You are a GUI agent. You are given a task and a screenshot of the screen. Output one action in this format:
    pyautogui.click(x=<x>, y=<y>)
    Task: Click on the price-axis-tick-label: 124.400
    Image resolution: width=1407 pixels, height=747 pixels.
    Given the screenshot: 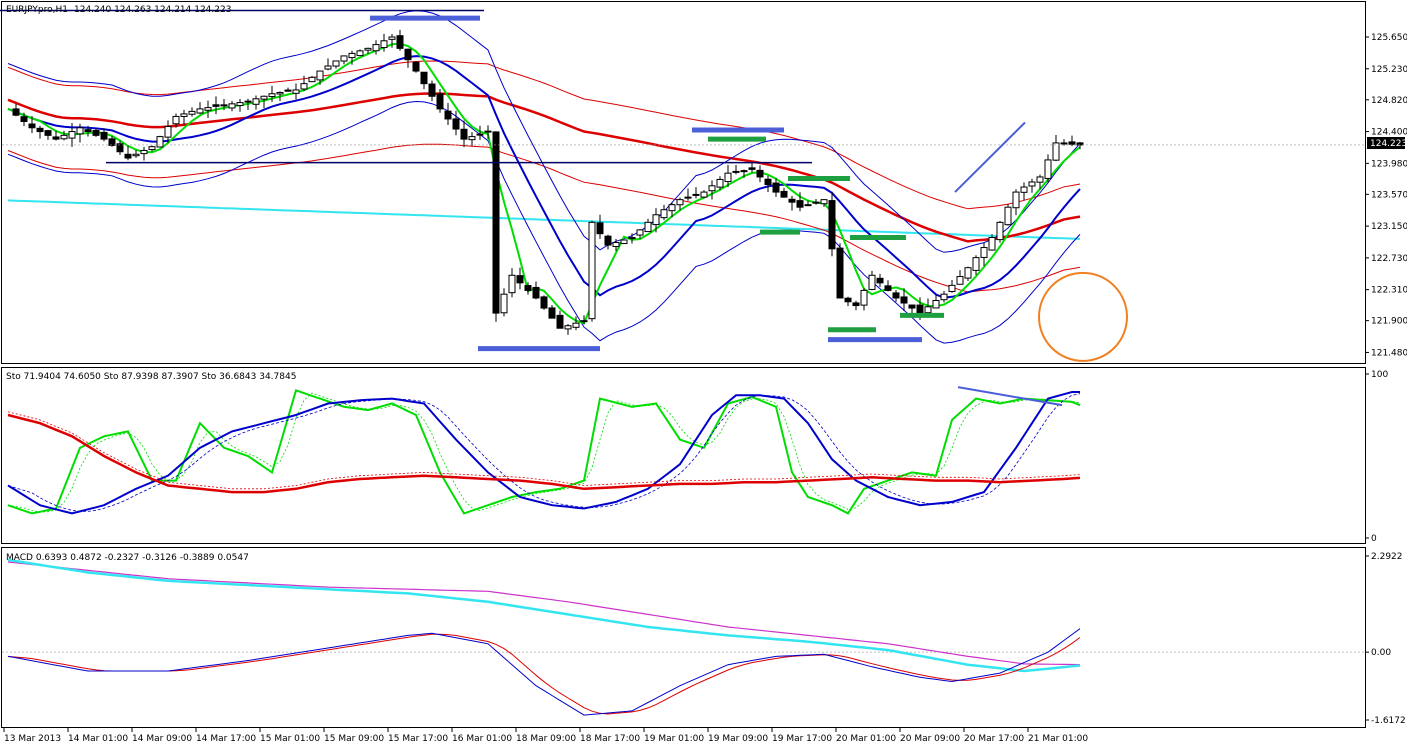 What is the action you would take?
    pyautogui.click(x=1389, y=133)
    